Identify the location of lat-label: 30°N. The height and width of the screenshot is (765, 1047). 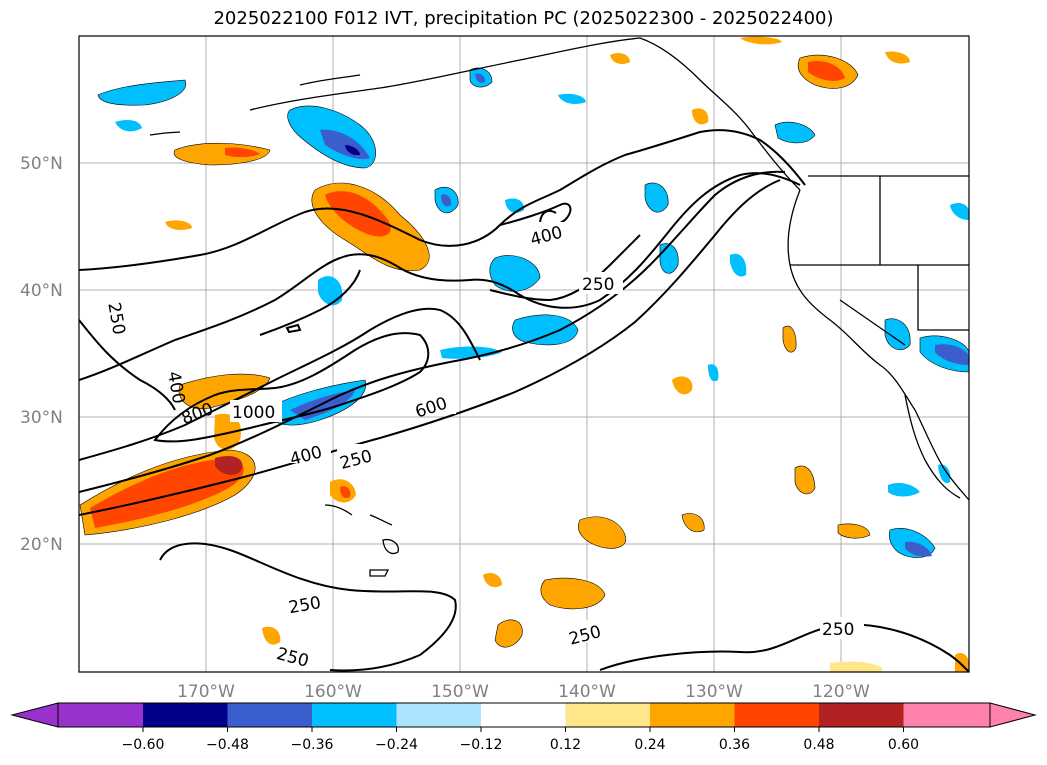
(41, 418).